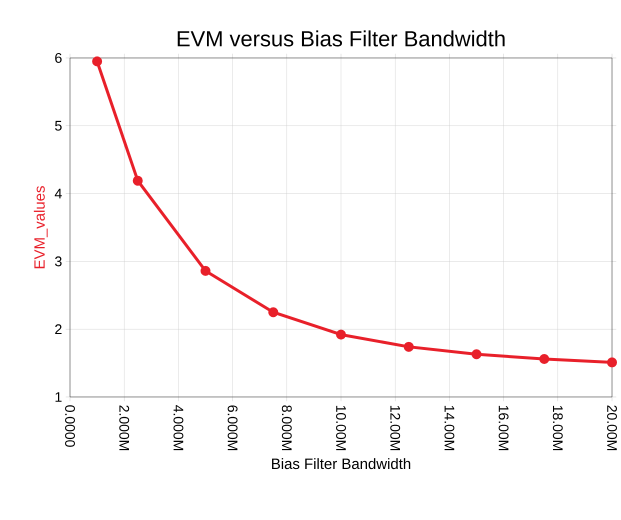 The height and width of the screenshot is (520, 621). Describe the element at coordinates (59, 397) in the screenshot. I see `y-tick-label: 1` at that location.